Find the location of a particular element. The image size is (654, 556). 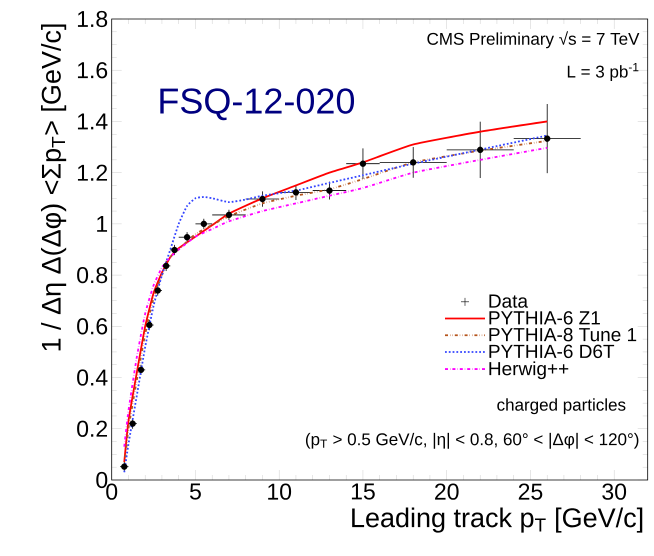

y-tick-label: 0.2 is located at coordinates (92, 428).